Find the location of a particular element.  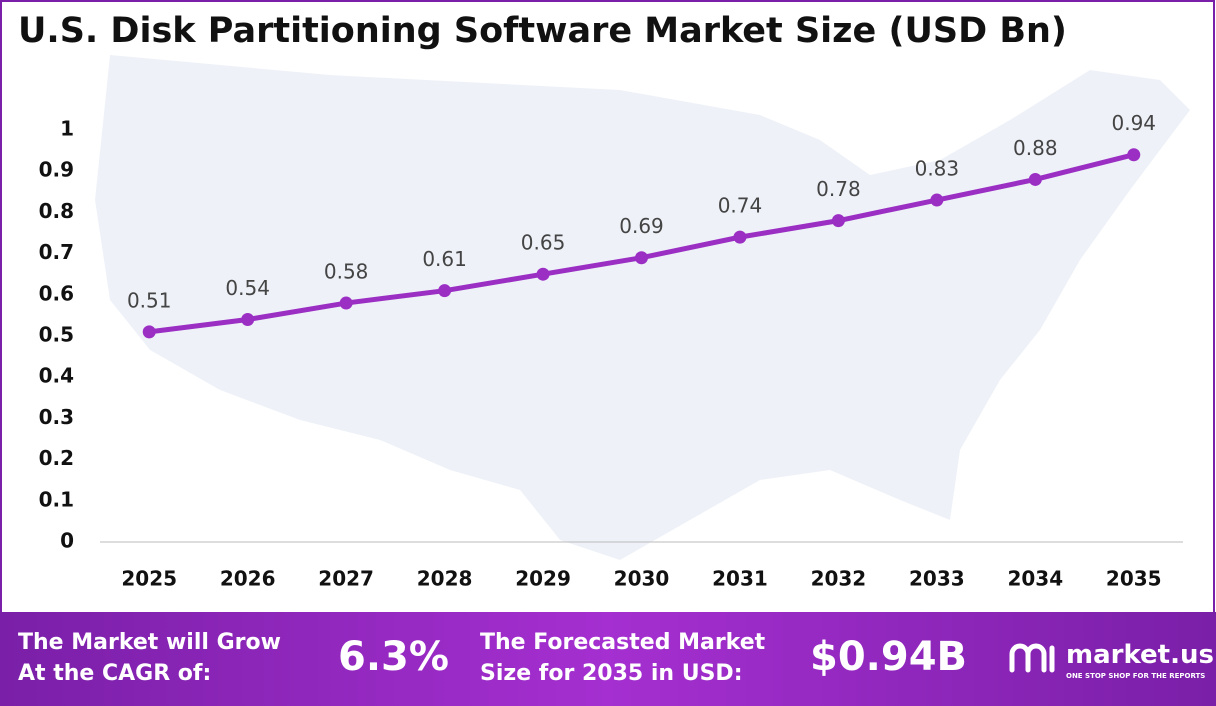

forecast-text-line: Size for 2035 in USD: is located at coordinates (611, 673).